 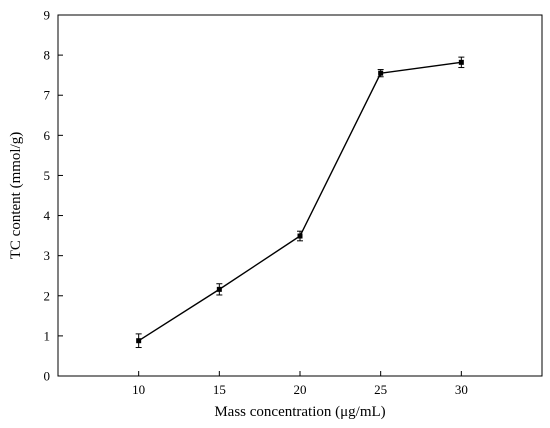 I want to click on y-tick-label: 7, so click(x=47, y=95).